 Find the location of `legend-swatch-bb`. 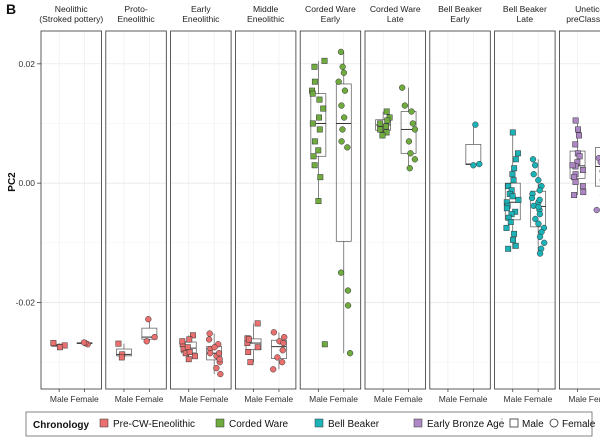

legend-swatch-bb is located at coordinates (319, 423).